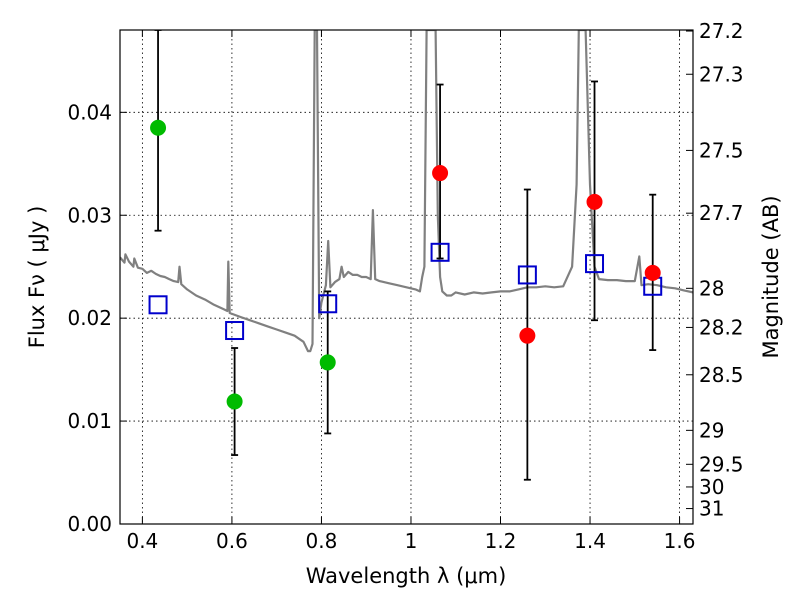  I want to click on y-axis-title: Flux Fν ( μJy ), so click(37, 277).